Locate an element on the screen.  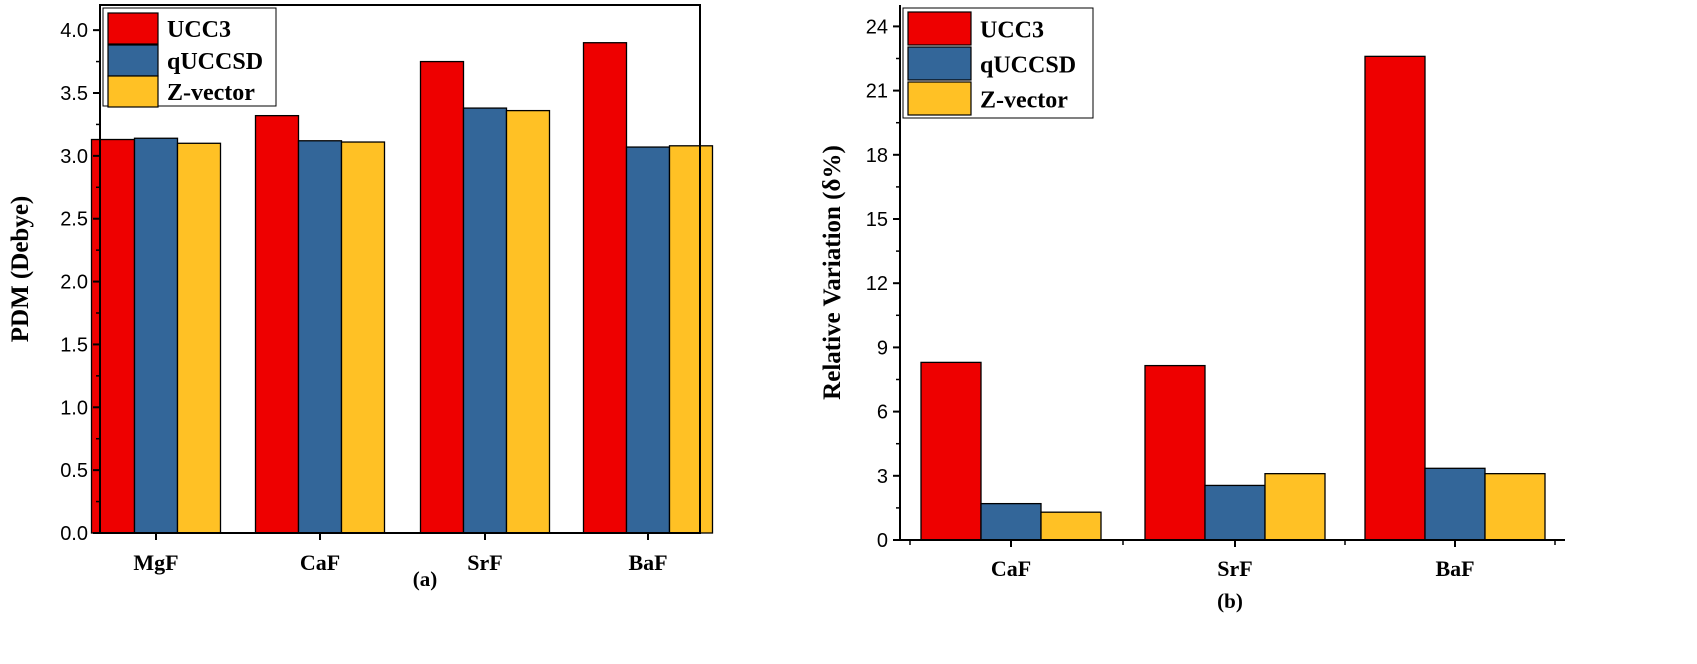
y-tick-label: 1.5 is located at coordinates (74, 345).